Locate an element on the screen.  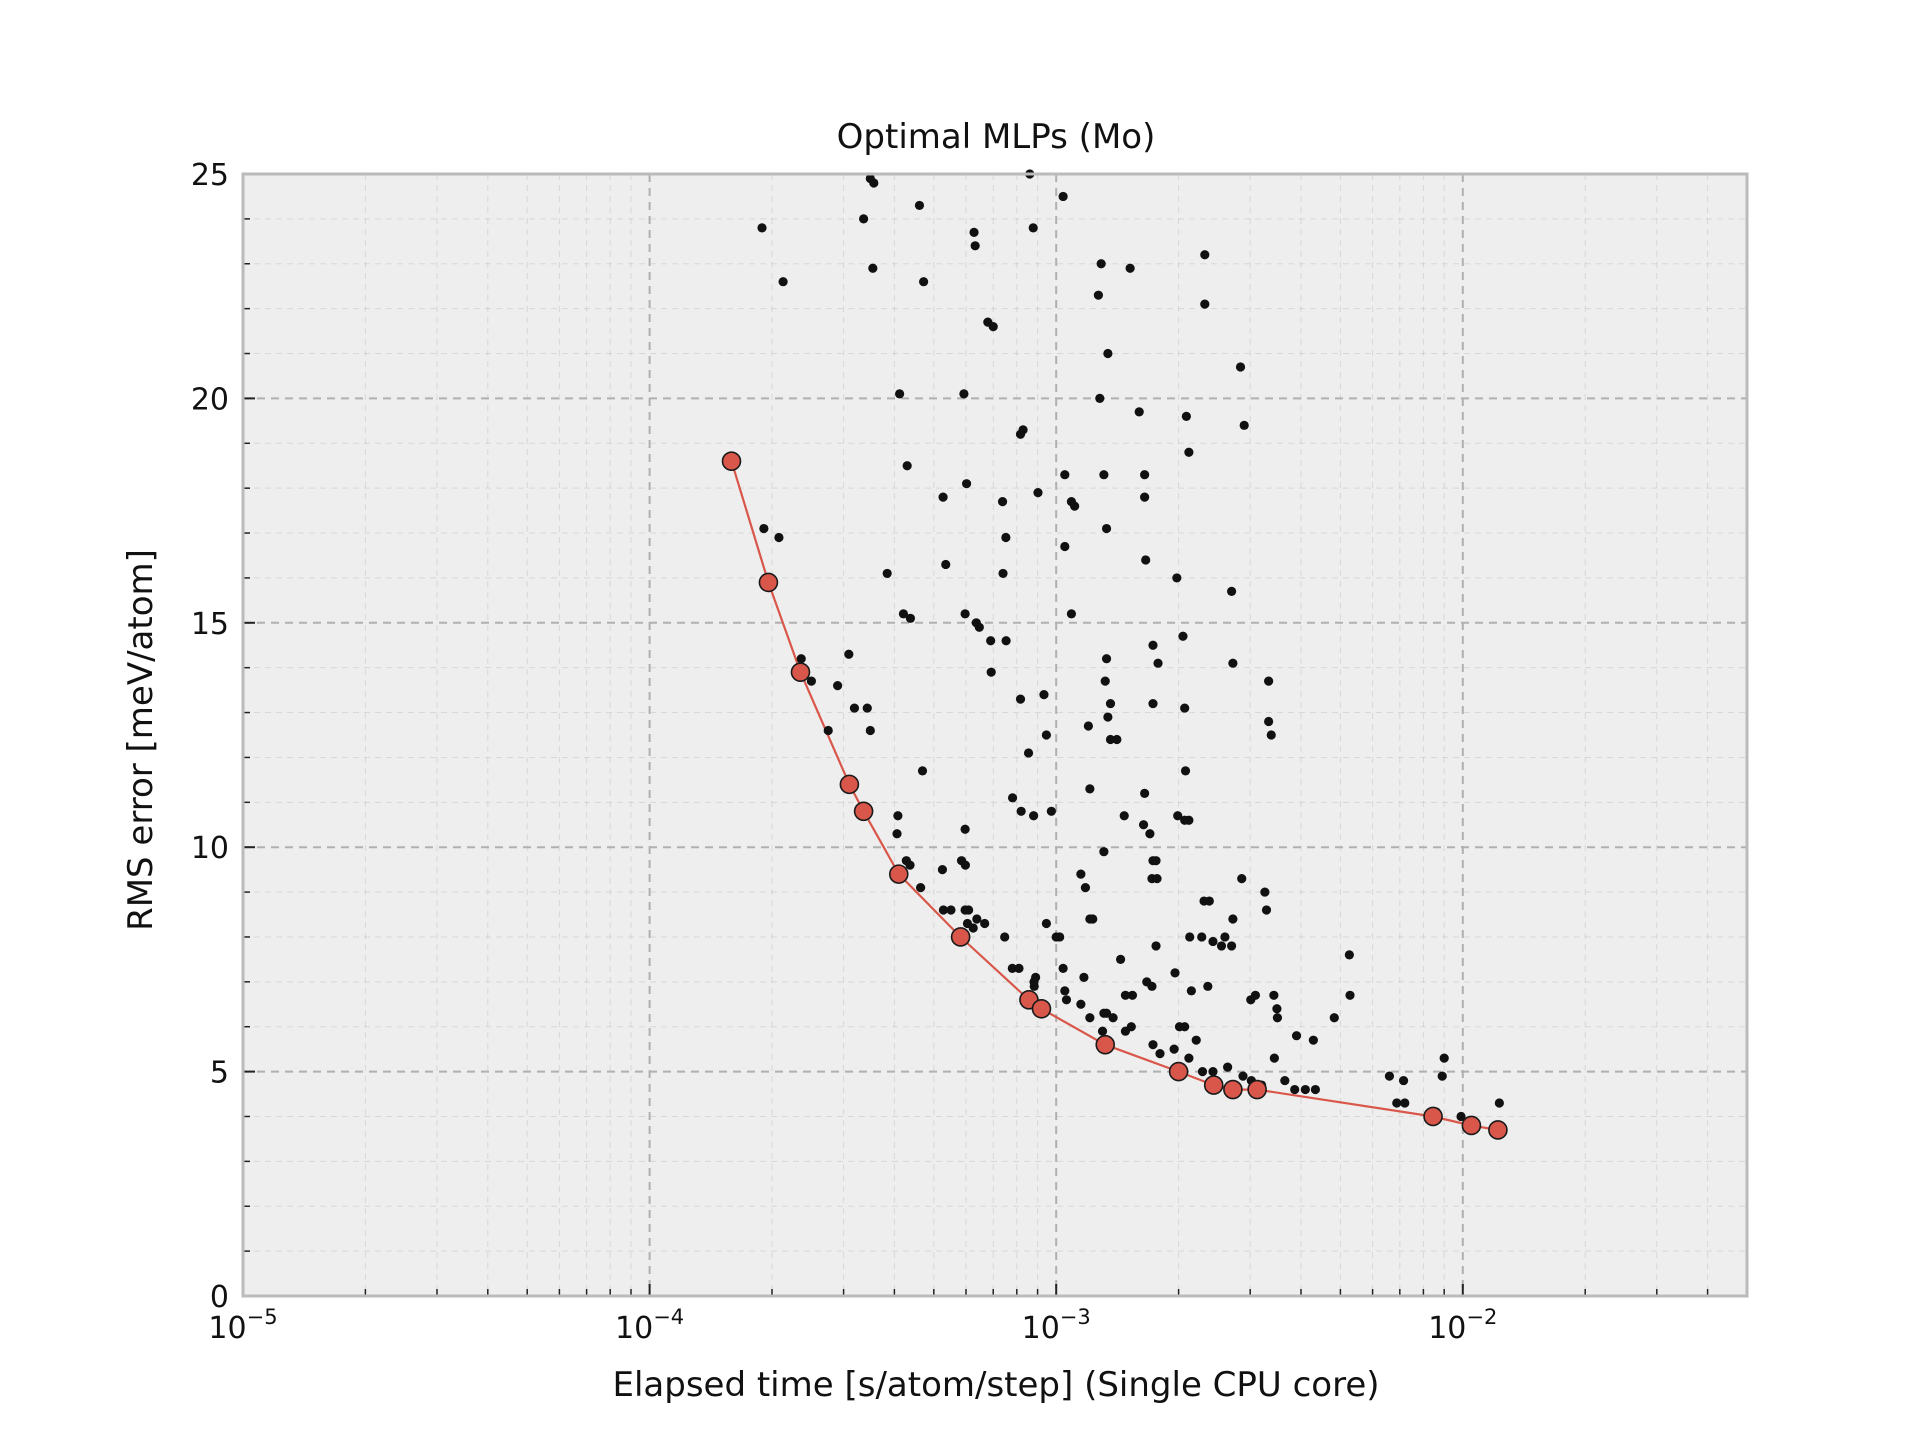
x-tick-label: 10⁻⁵ is located at coordinates (242, 1325).